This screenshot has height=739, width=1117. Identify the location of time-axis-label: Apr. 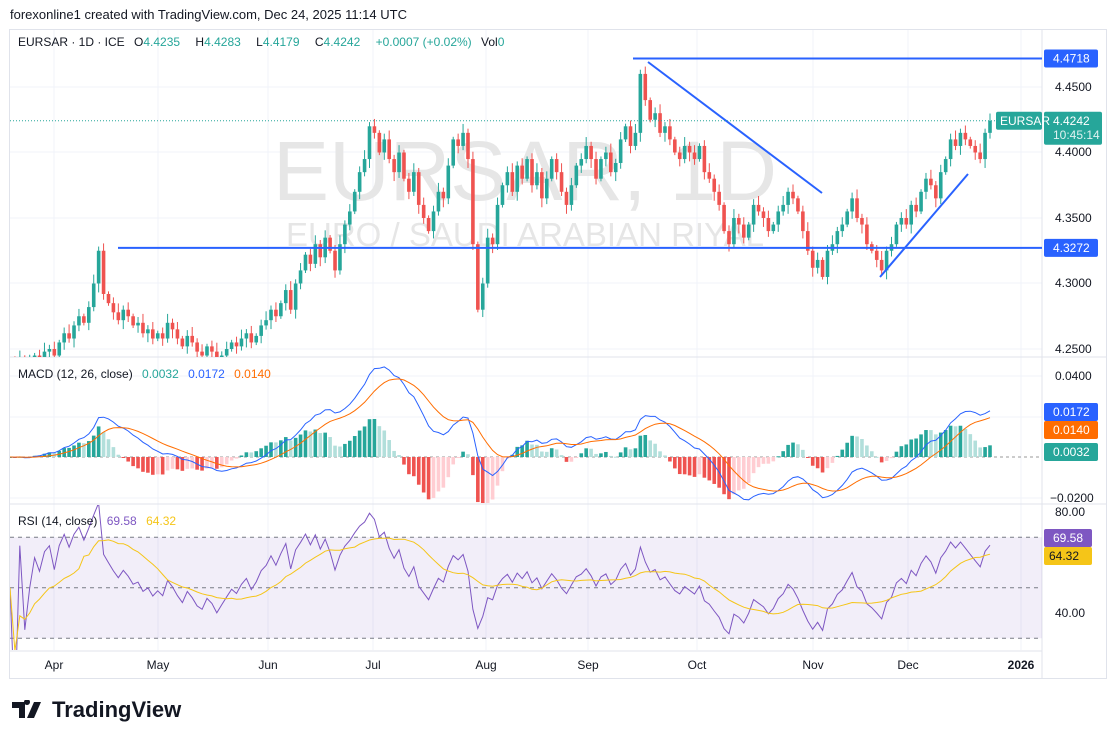
(54, 665).